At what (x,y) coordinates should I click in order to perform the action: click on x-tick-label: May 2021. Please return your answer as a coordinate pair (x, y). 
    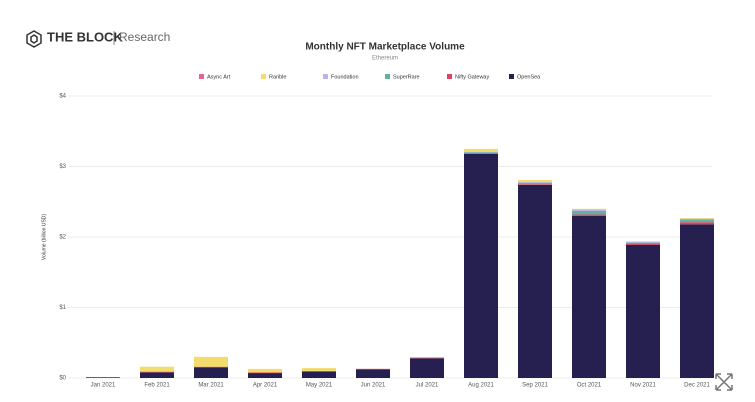
    Looking at the image, I should click on (319, 386).